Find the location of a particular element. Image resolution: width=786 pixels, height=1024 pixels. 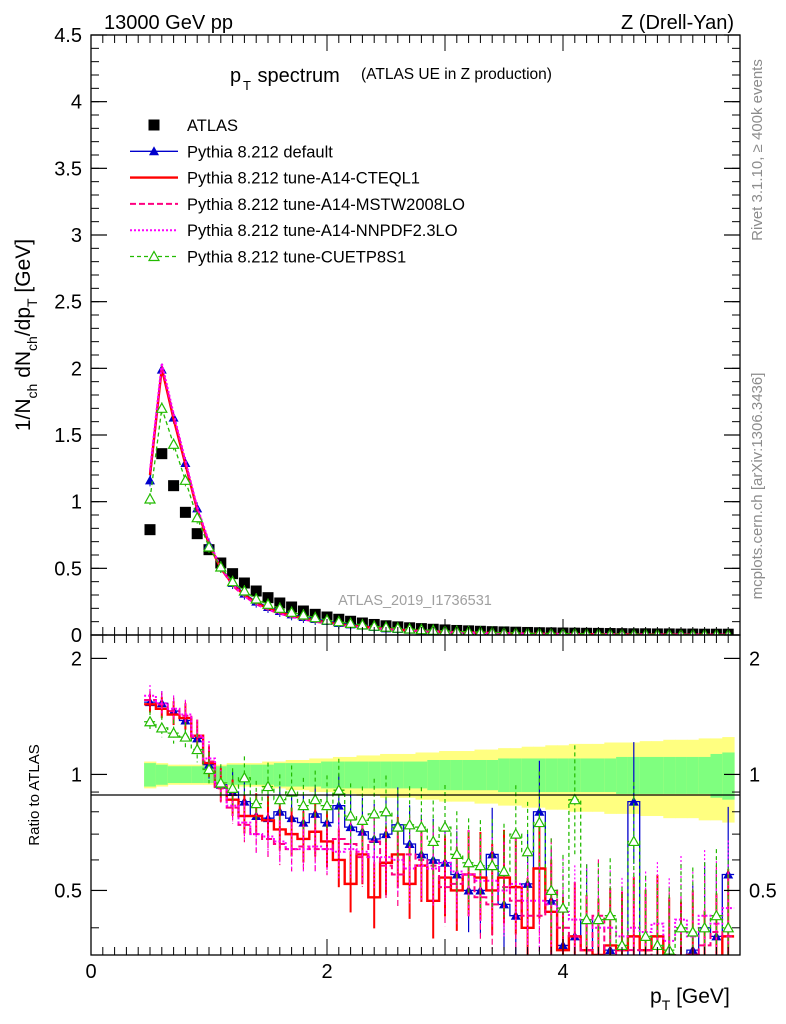

header-right: Z (Drell-Yan) is located at coordinates (677, 23).